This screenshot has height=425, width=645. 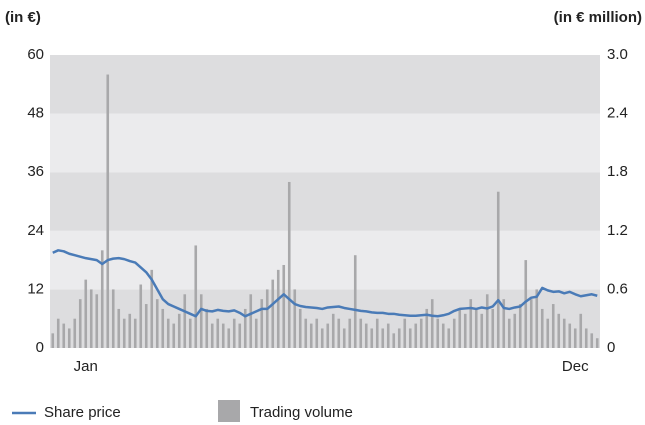 What do you see at coordinates (86, 366) in the screenshot?
I see `x-tick-label: Jan` at bounding box center [86, 366].